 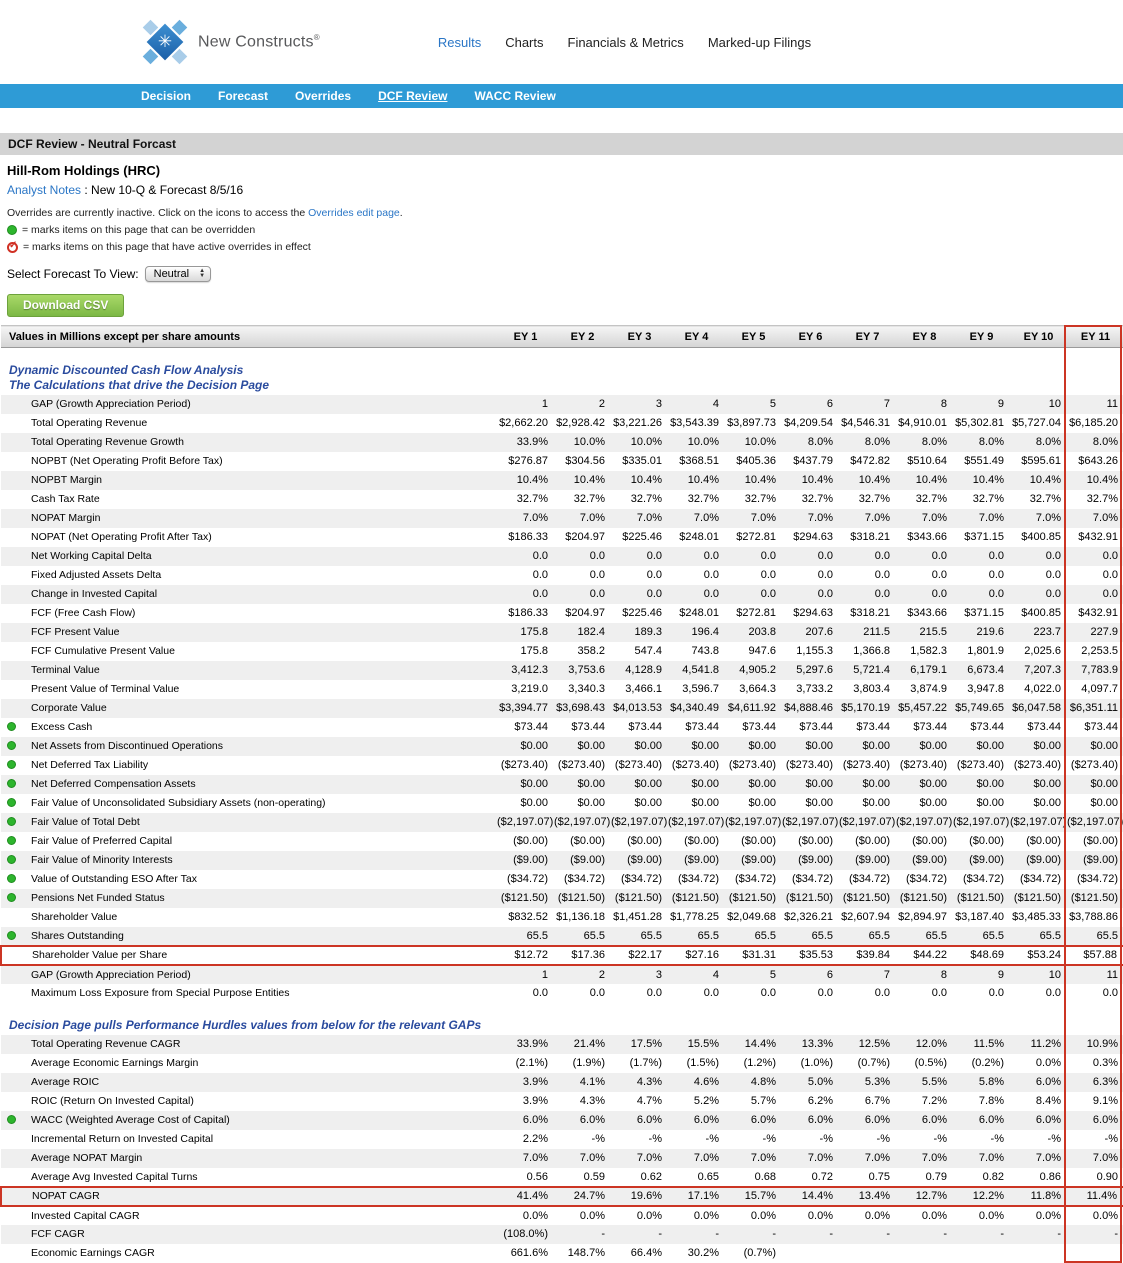 I want to click on value-cell: $343.66, so click(x=927, y=613).